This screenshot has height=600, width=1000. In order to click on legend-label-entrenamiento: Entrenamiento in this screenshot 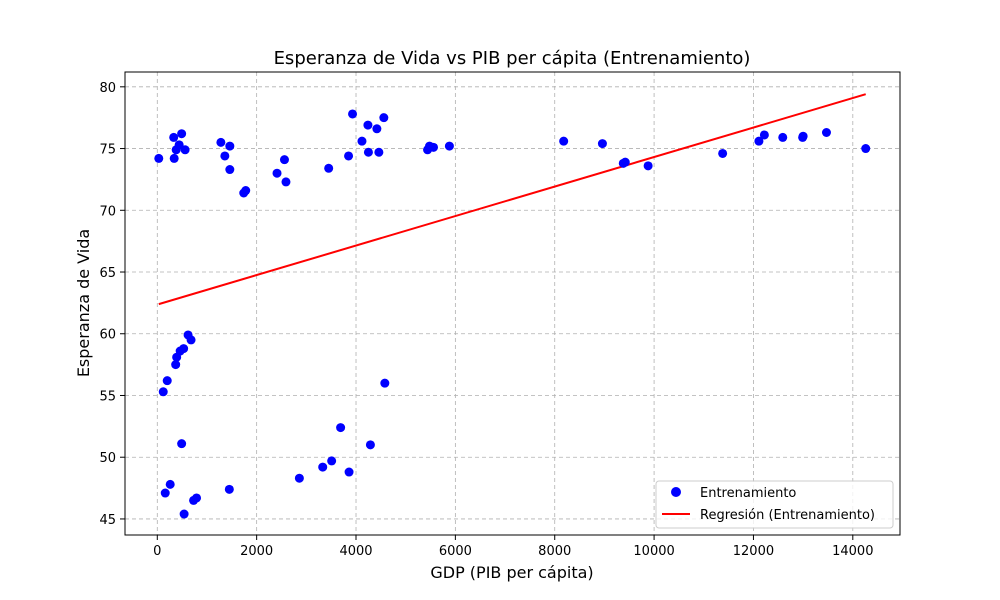, I will do `click(748, 493)`.